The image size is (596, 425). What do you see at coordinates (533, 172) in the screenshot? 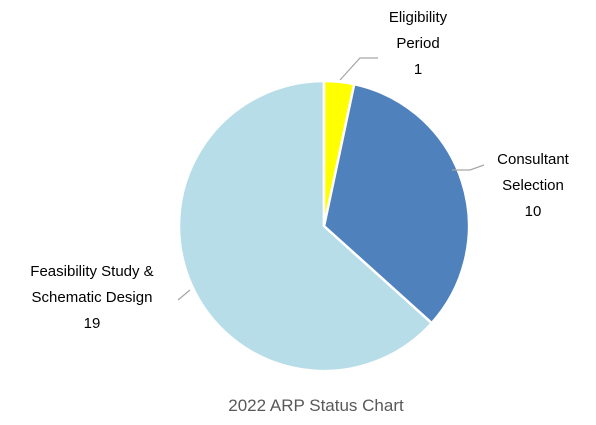
I see `category-label: Consultant Selection` at bounding box center [533, 172].